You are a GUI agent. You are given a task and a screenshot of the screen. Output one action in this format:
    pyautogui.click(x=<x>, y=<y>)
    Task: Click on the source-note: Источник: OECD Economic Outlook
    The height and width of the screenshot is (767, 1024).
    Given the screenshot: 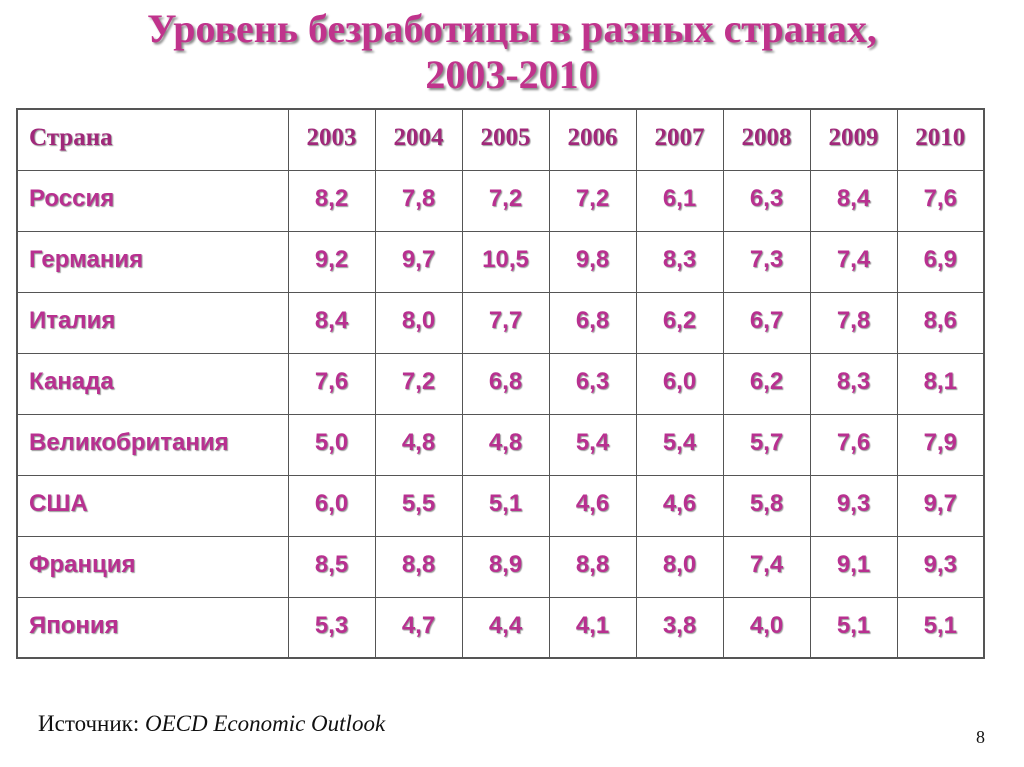 What is the action you would take?
    pyautogui.click(x=211, y=724)
    